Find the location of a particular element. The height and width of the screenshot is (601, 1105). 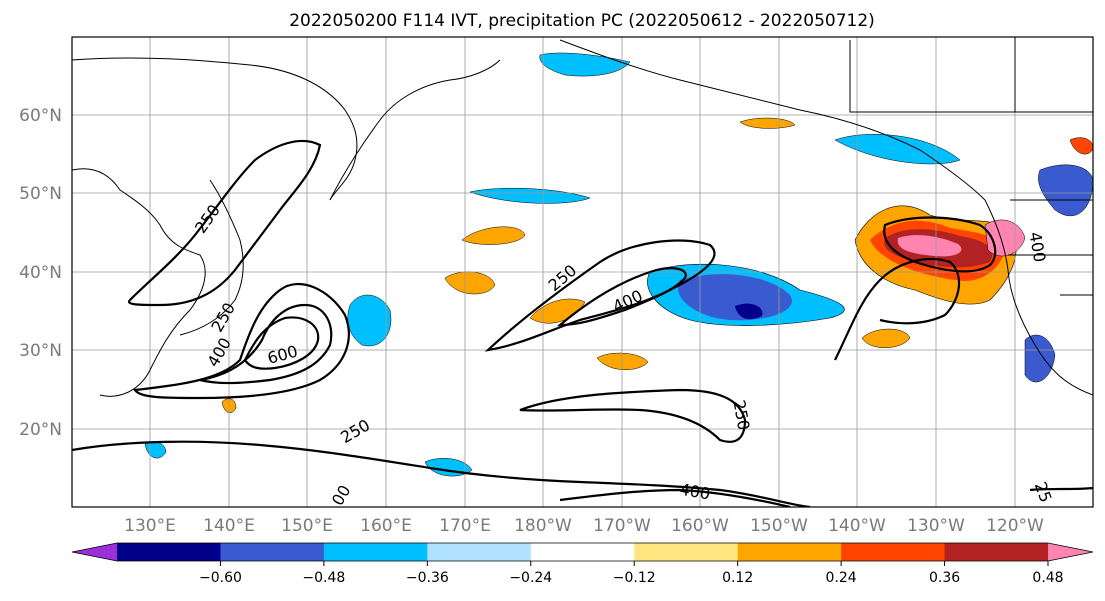

lat-labels: 60°N 50°N 40°N 30°N 20°N is located at coordinates (40, 273).